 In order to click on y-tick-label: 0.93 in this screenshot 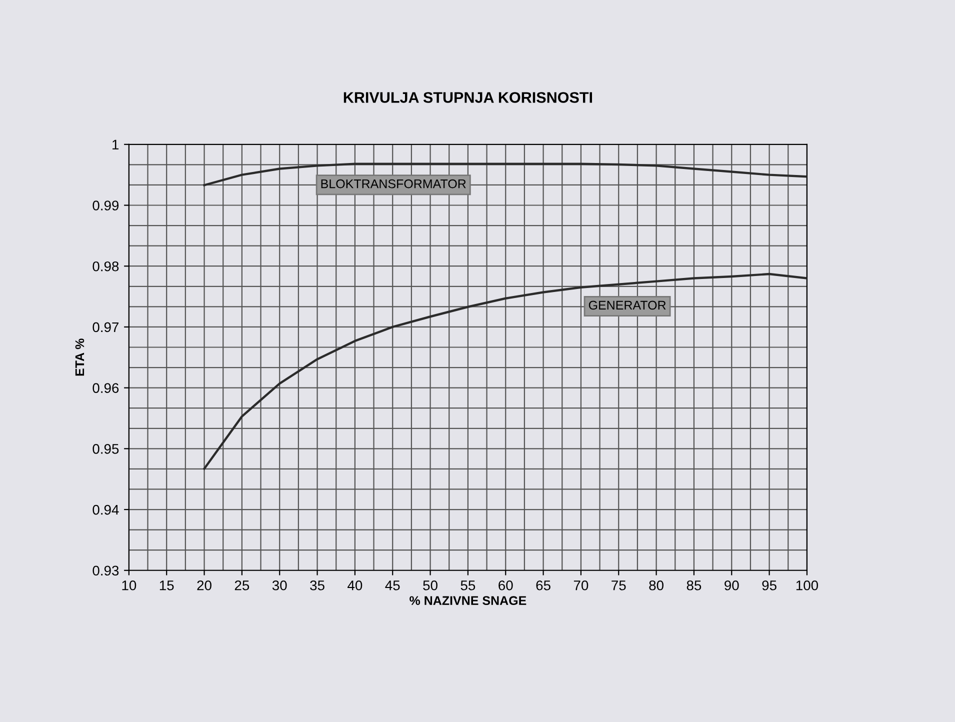, I will do `click(105, 571)`.